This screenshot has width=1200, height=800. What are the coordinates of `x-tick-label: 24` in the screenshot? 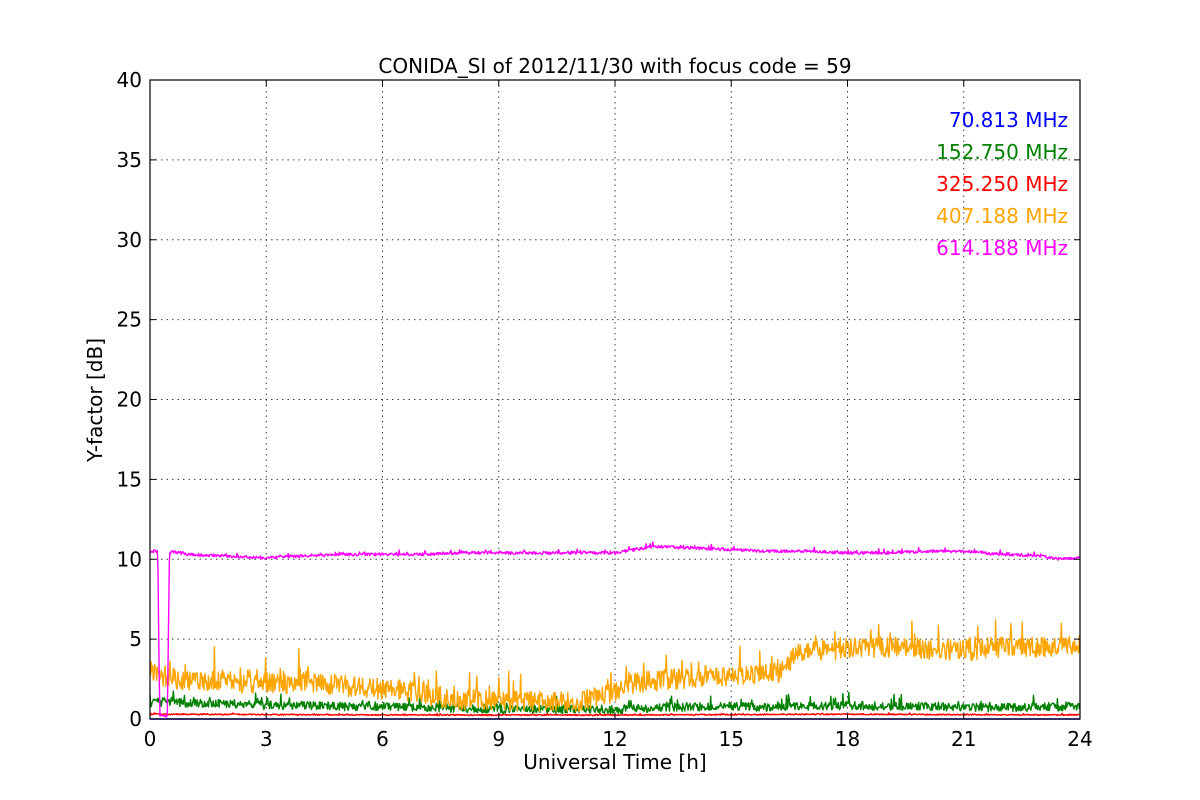 It's located at (1079, 739).